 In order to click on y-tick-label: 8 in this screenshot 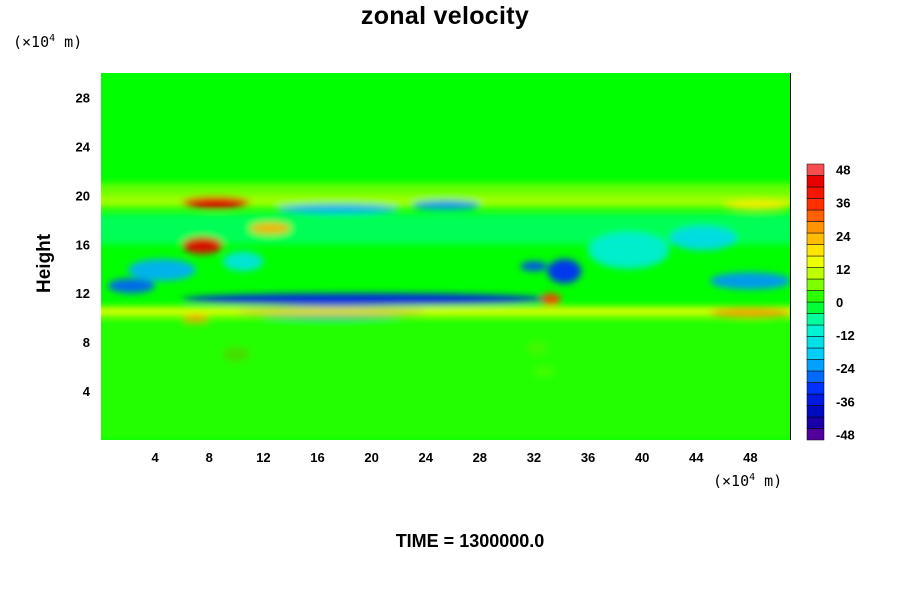, I will do `click(86, 342)`.